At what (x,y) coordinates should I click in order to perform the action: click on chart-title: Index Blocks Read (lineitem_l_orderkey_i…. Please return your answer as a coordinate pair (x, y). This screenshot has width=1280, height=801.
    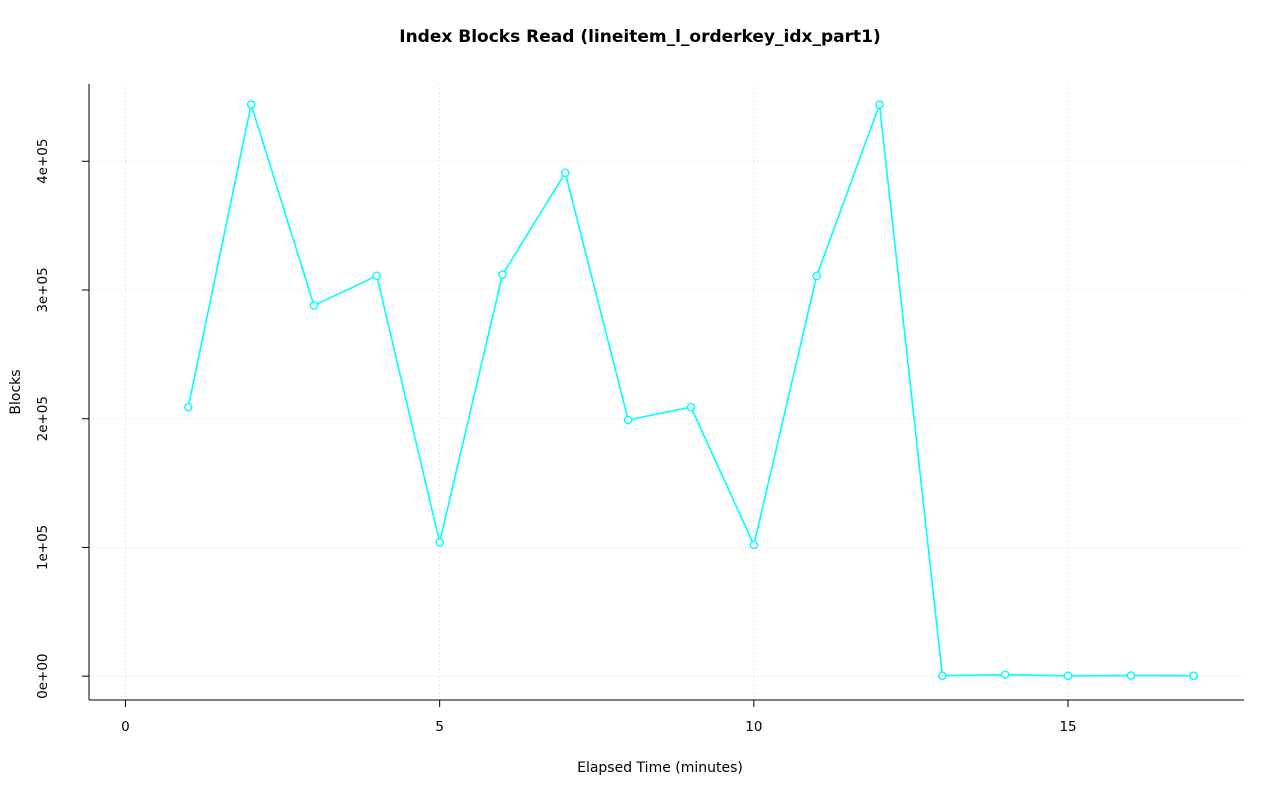
    Looking at the image, I should click on (639, 37).